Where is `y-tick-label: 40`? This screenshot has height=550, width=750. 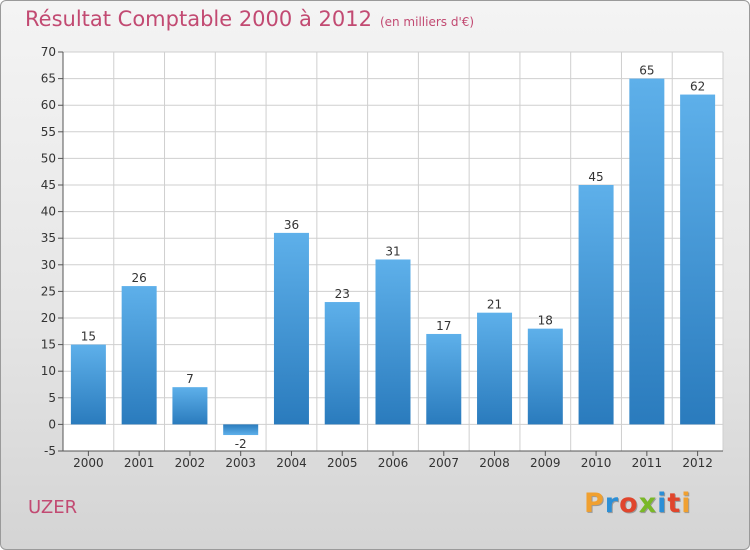 y-tick-label: 40 is located at coordinates (48, 212).